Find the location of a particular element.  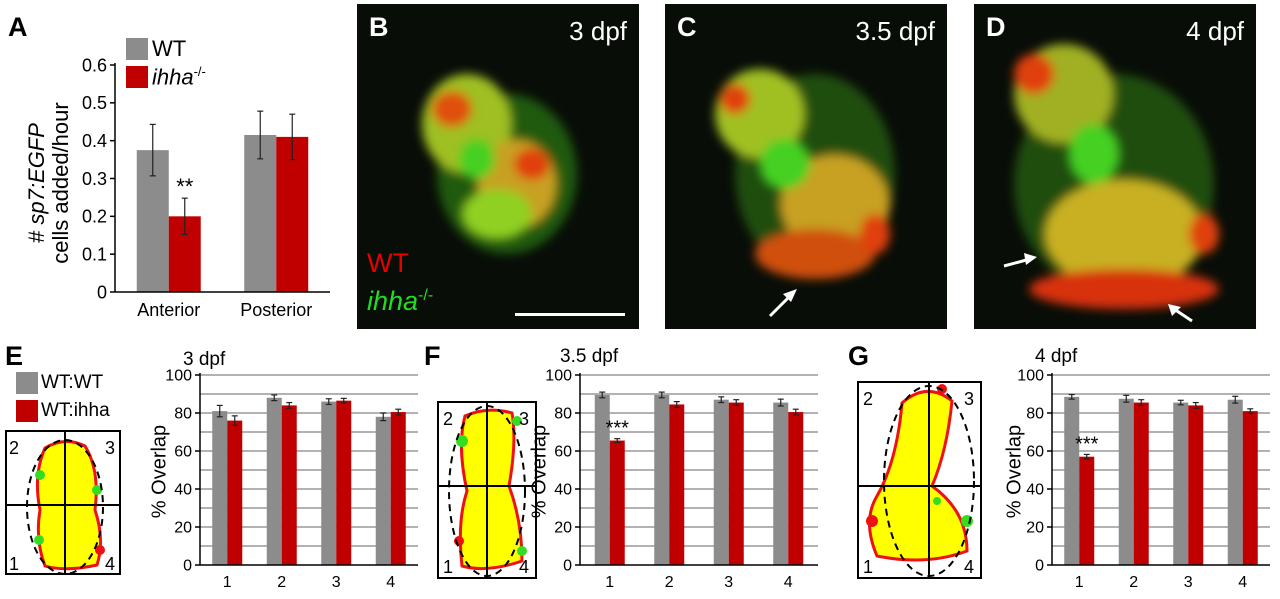

panel-label-d: D is located at coordinates (996, 27).